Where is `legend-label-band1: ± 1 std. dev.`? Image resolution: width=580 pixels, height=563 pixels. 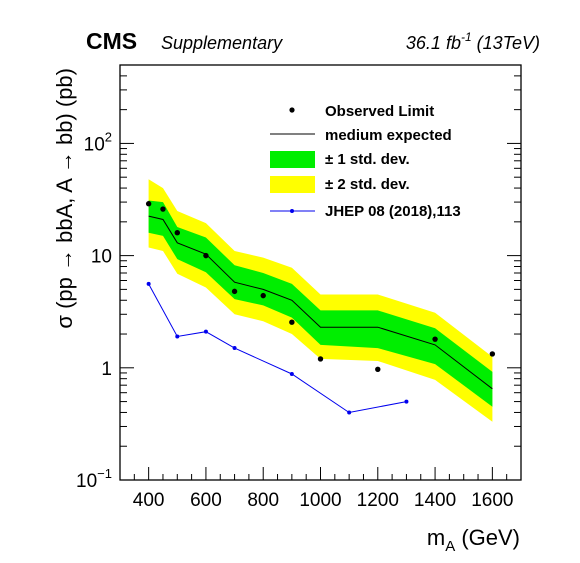 legend-label-band1: ± 1 std. dev. is located at coordinates (367, 159).